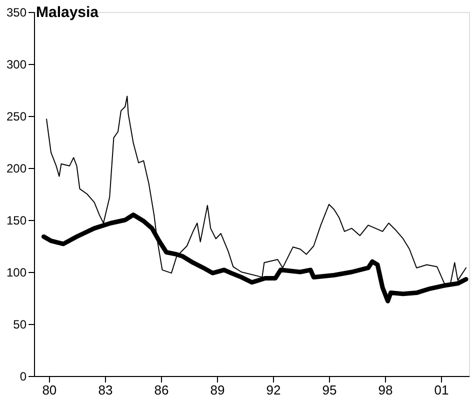  I want to click on chart-title: Malaysia, so click(68, 12).